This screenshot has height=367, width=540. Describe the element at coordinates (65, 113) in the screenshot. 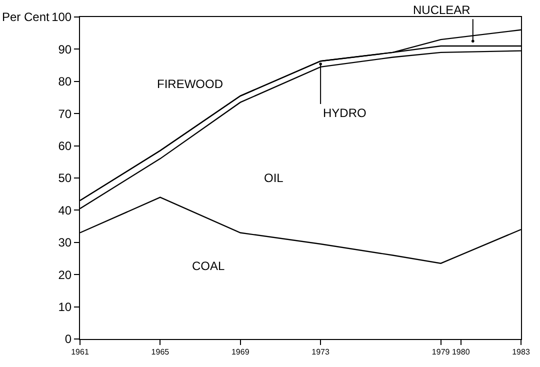

I see `y-tick-label: 70` at that location.